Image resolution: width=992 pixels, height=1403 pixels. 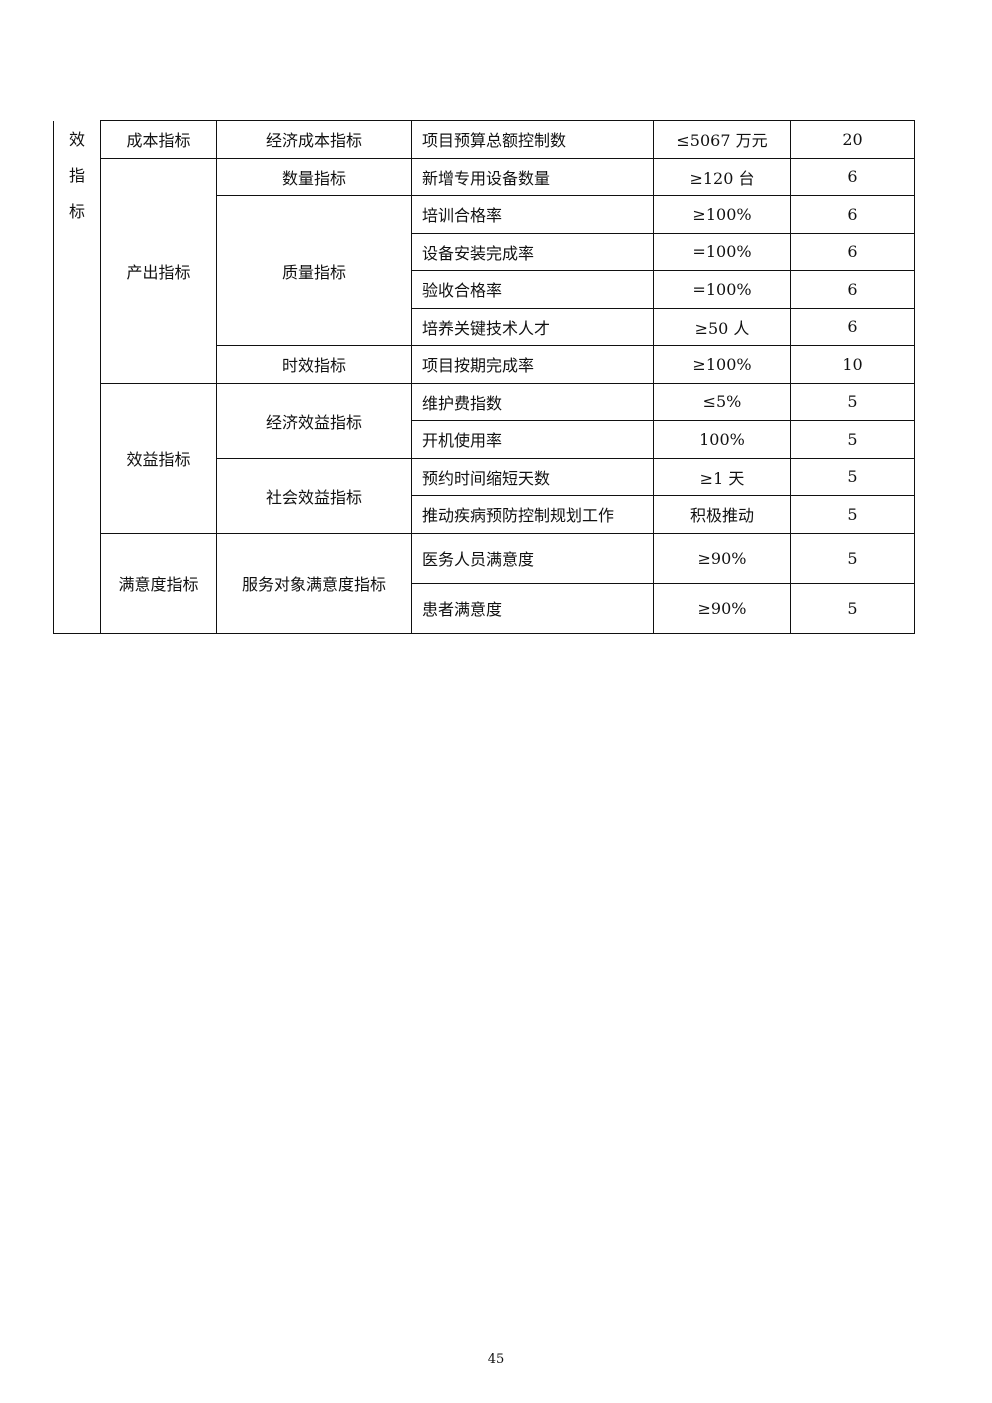 What do you see at coordinates (722, 176) in the screenshot?
I see `target-cell: ≥120 台` at bounding box center [722, 176].